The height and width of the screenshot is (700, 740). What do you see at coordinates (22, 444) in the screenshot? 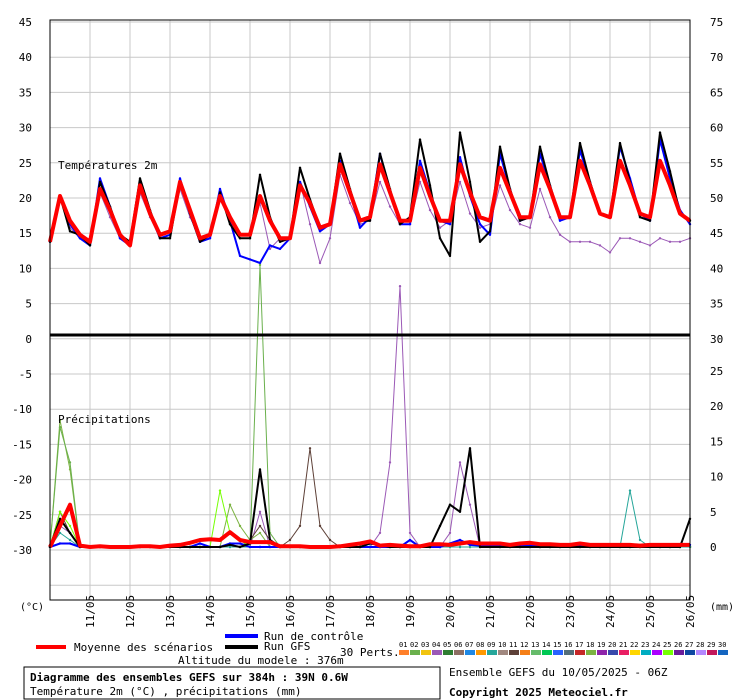
I see `left-tick-label: -15` at bounding box center [22, 444].